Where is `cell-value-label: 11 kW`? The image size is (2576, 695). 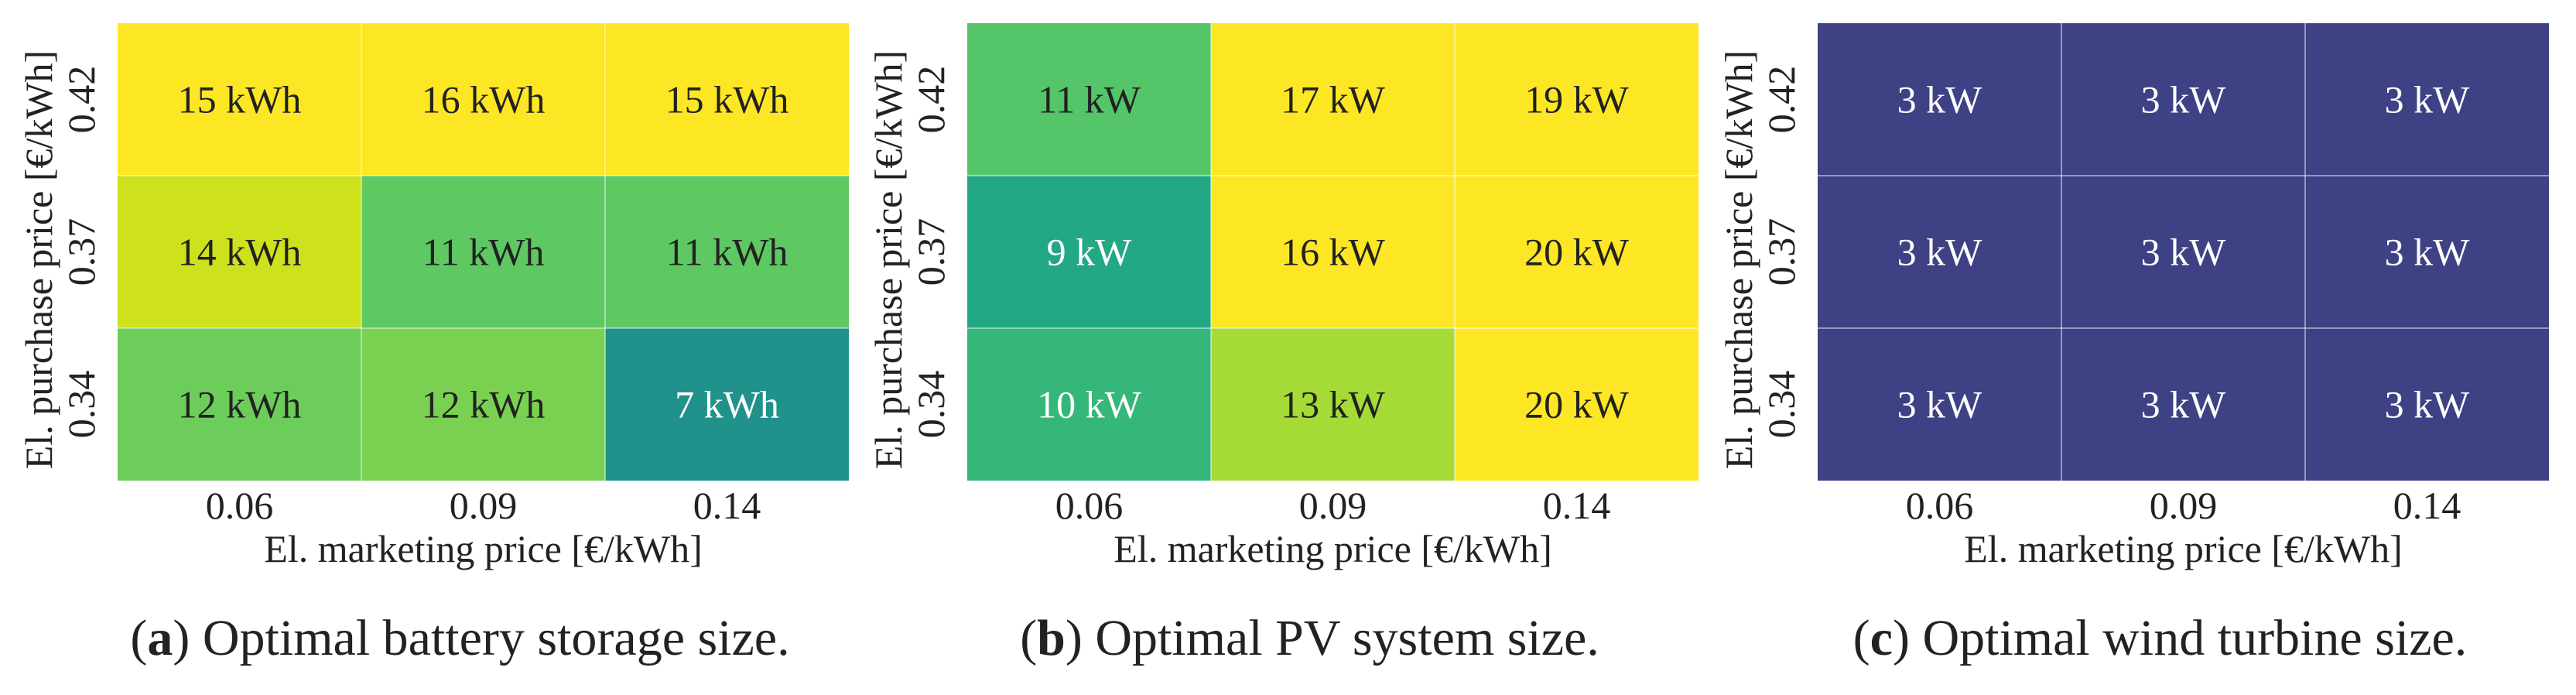
cell-value-label: 11 kW is located at coordinates (1089, 100).